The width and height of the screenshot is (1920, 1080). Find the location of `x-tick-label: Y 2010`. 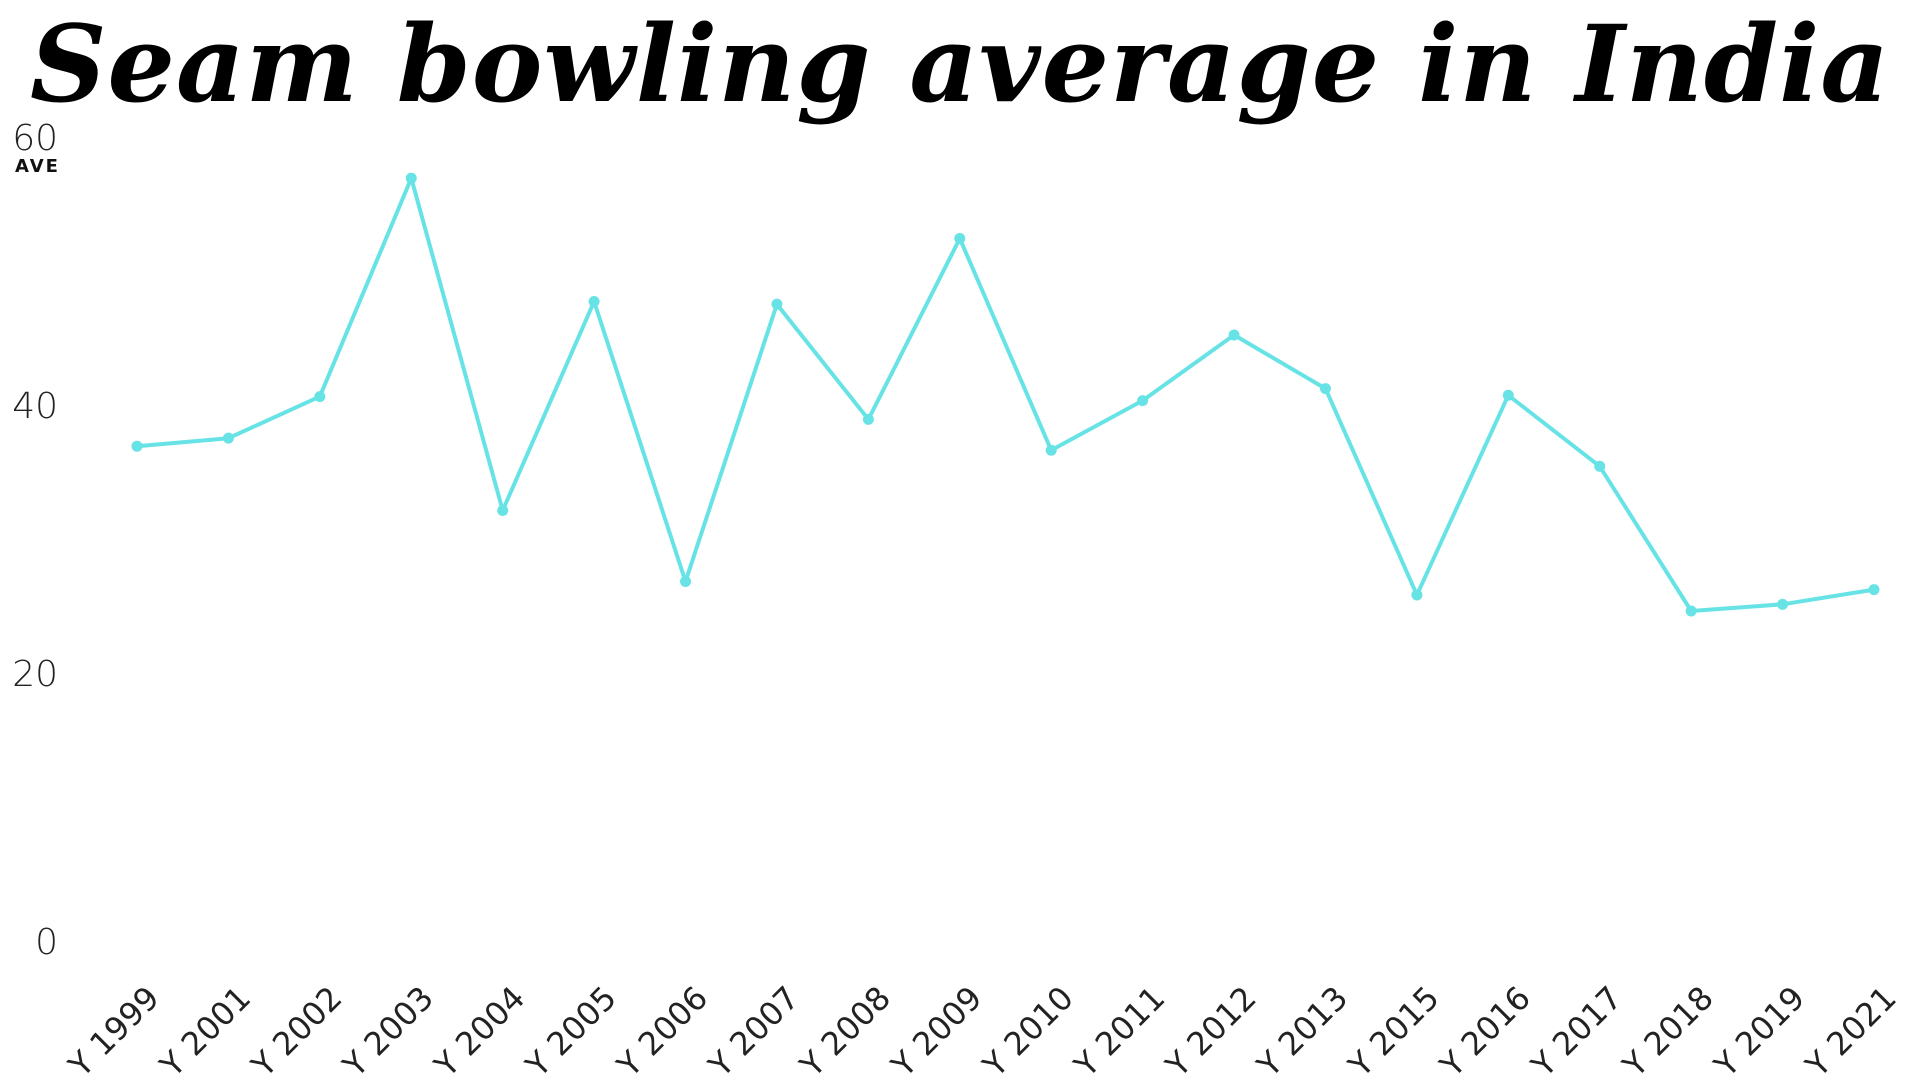

x-tick-label: Y 2010 is located at coordinates (1028, 1029).